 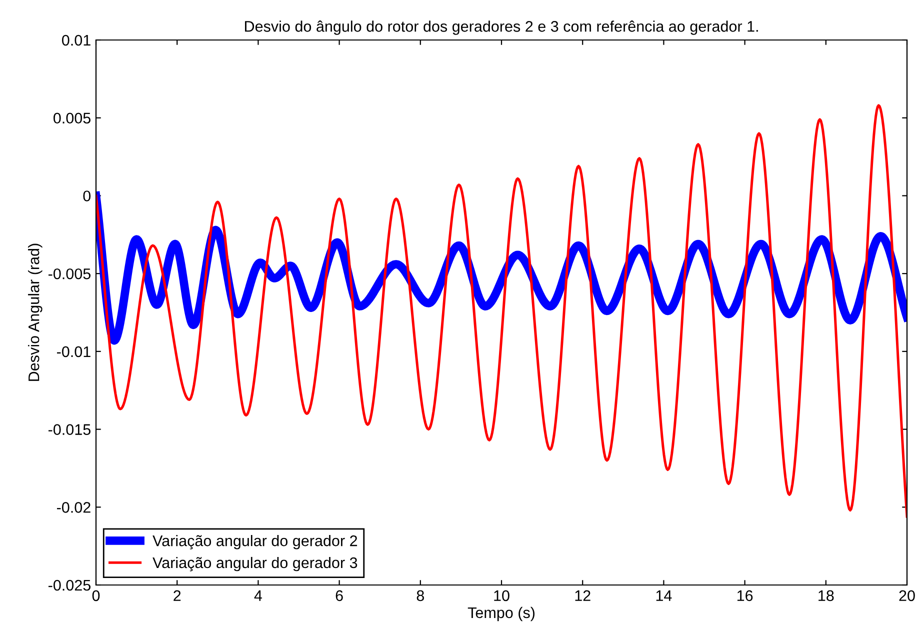 I want to click on legend-label: Variação angular do gerador 2, so click(x=255, y=542).